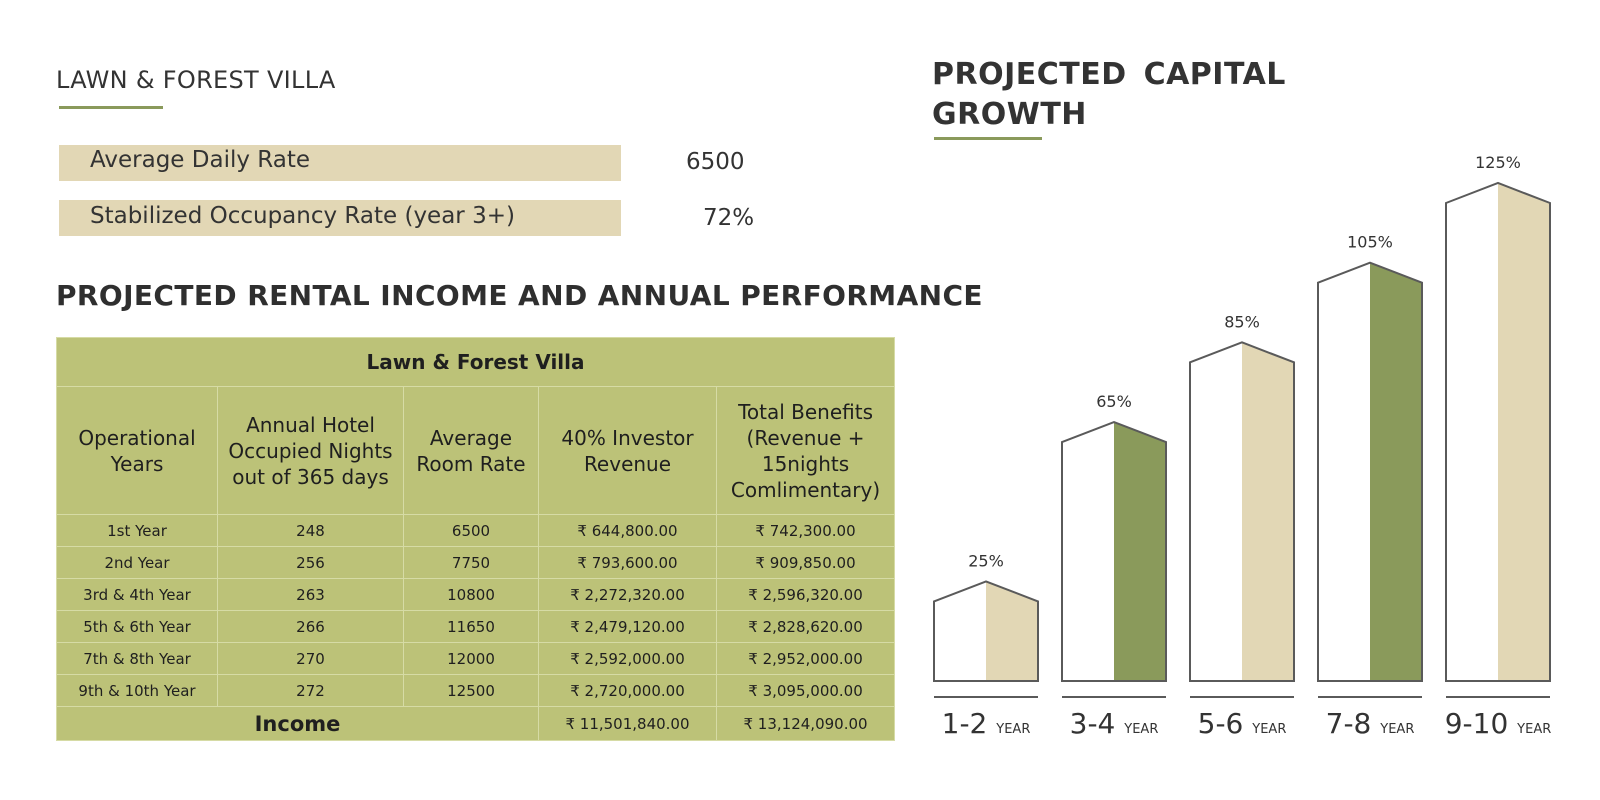  What do you see at coordinates (137, 562) in the screenshot?
I see `cell-years: 2nd Year` at bounding box center [137, 562].